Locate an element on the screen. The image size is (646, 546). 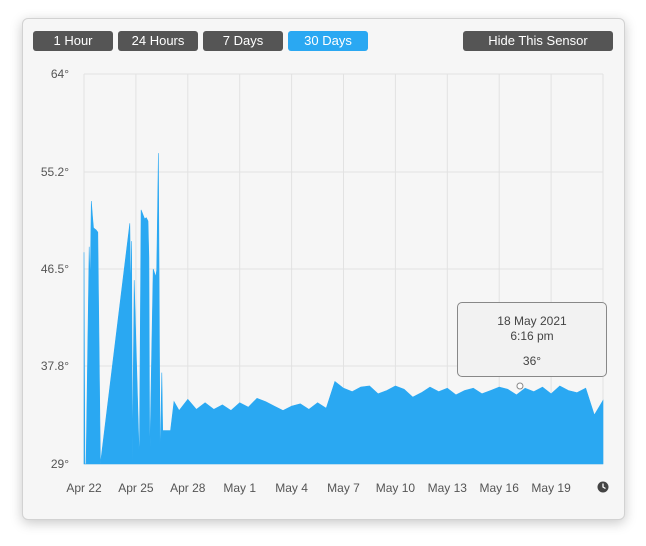
range-button-1-hour: 1 Hour is located at coordinates (73, 41).